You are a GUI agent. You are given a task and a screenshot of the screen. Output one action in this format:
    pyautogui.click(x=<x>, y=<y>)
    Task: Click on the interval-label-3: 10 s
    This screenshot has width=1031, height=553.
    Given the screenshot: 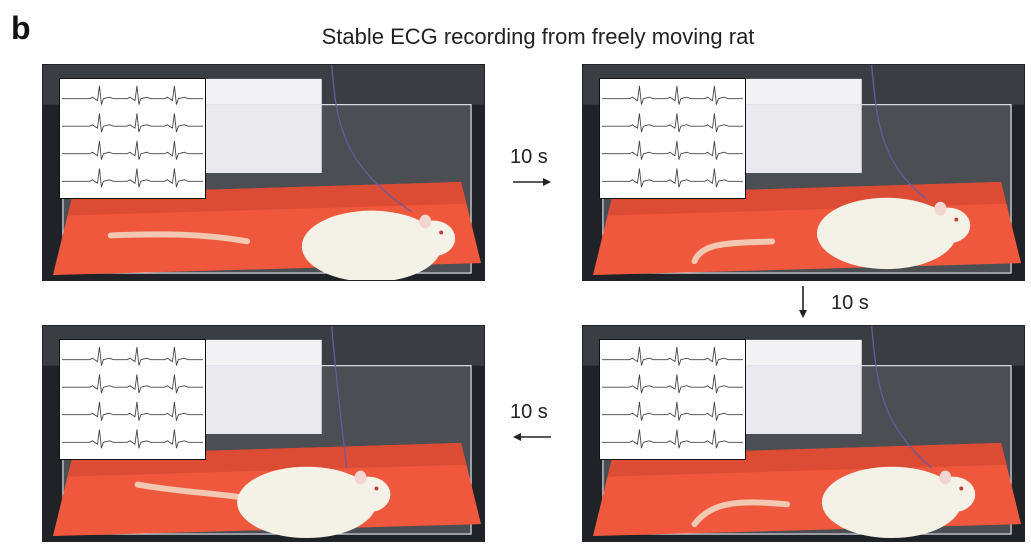 What is the action you would take?
    pyautogui.click(x=529, y=412)
    